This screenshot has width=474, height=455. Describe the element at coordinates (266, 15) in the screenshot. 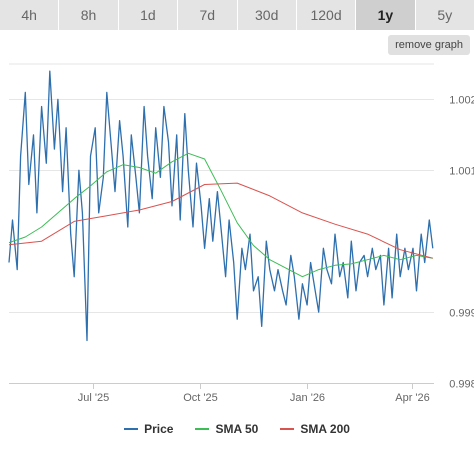

I see `tab-30d: 30d` at that location.